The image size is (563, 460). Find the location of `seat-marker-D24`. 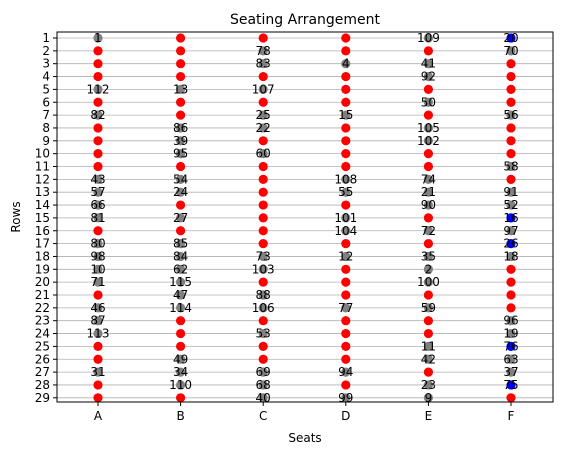

seat-marker-D24 is located at coordinates (346, 333).